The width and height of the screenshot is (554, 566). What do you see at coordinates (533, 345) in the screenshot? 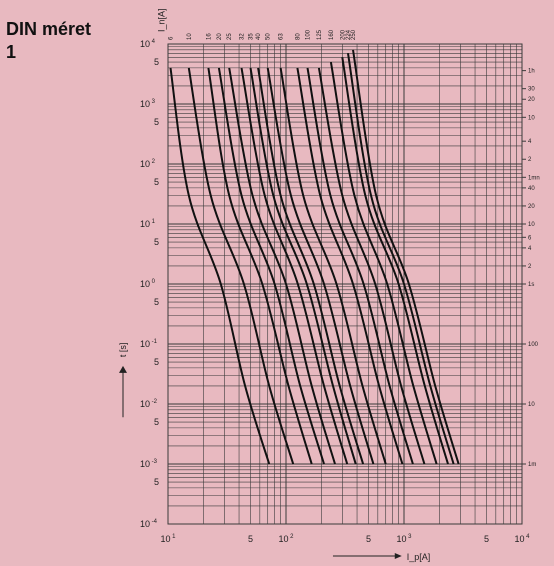
I see `right-tick-label: 100` at bounding box center [533, 345].